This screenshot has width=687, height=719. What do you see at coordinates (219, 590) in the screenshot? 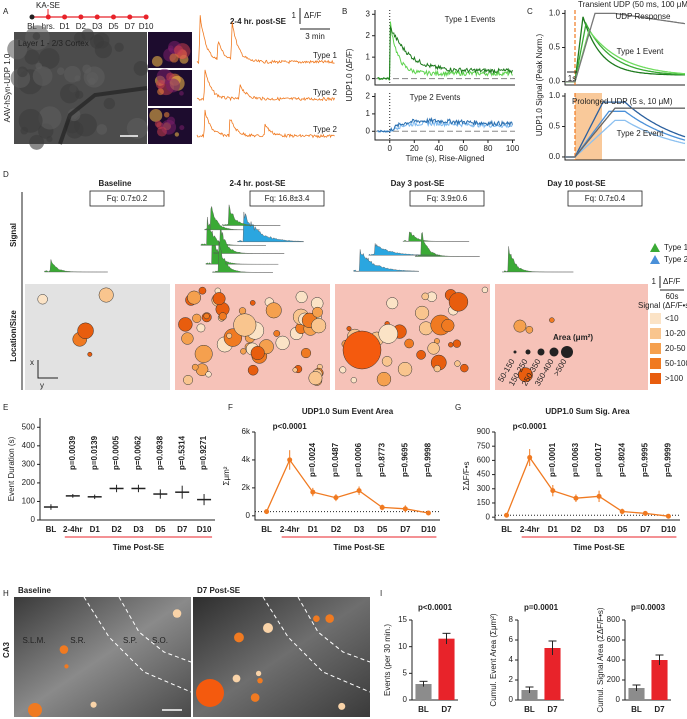
I see `image-title: D7 Post-SE` at bounding box center [219, 590].